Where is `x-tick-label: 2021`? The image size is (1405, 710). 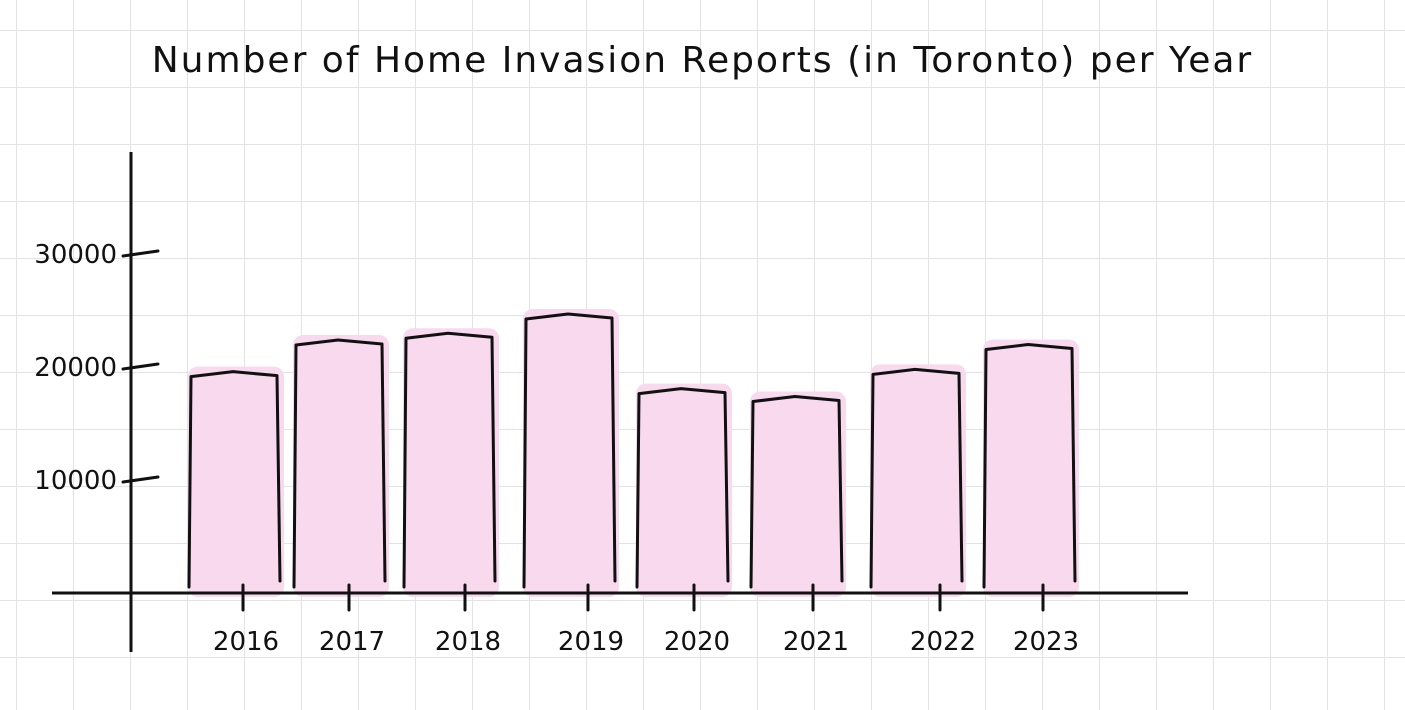 x-tick-label: 2021 is located at coordinates (816, 642).